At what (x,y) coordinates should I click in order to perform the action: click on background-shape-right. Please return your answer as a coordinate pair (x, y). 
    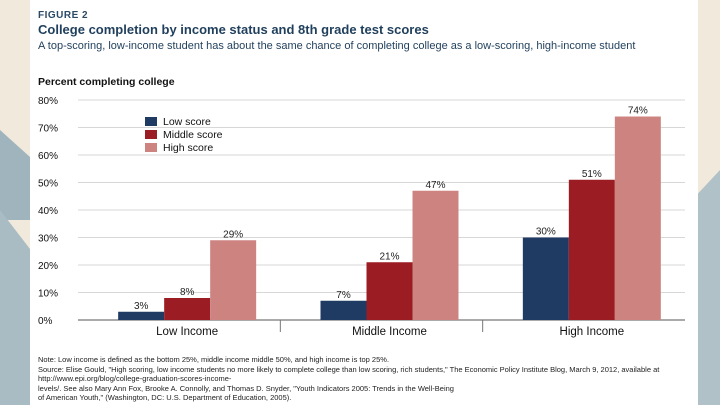
    Looking at the image, I should click on (709, 287).